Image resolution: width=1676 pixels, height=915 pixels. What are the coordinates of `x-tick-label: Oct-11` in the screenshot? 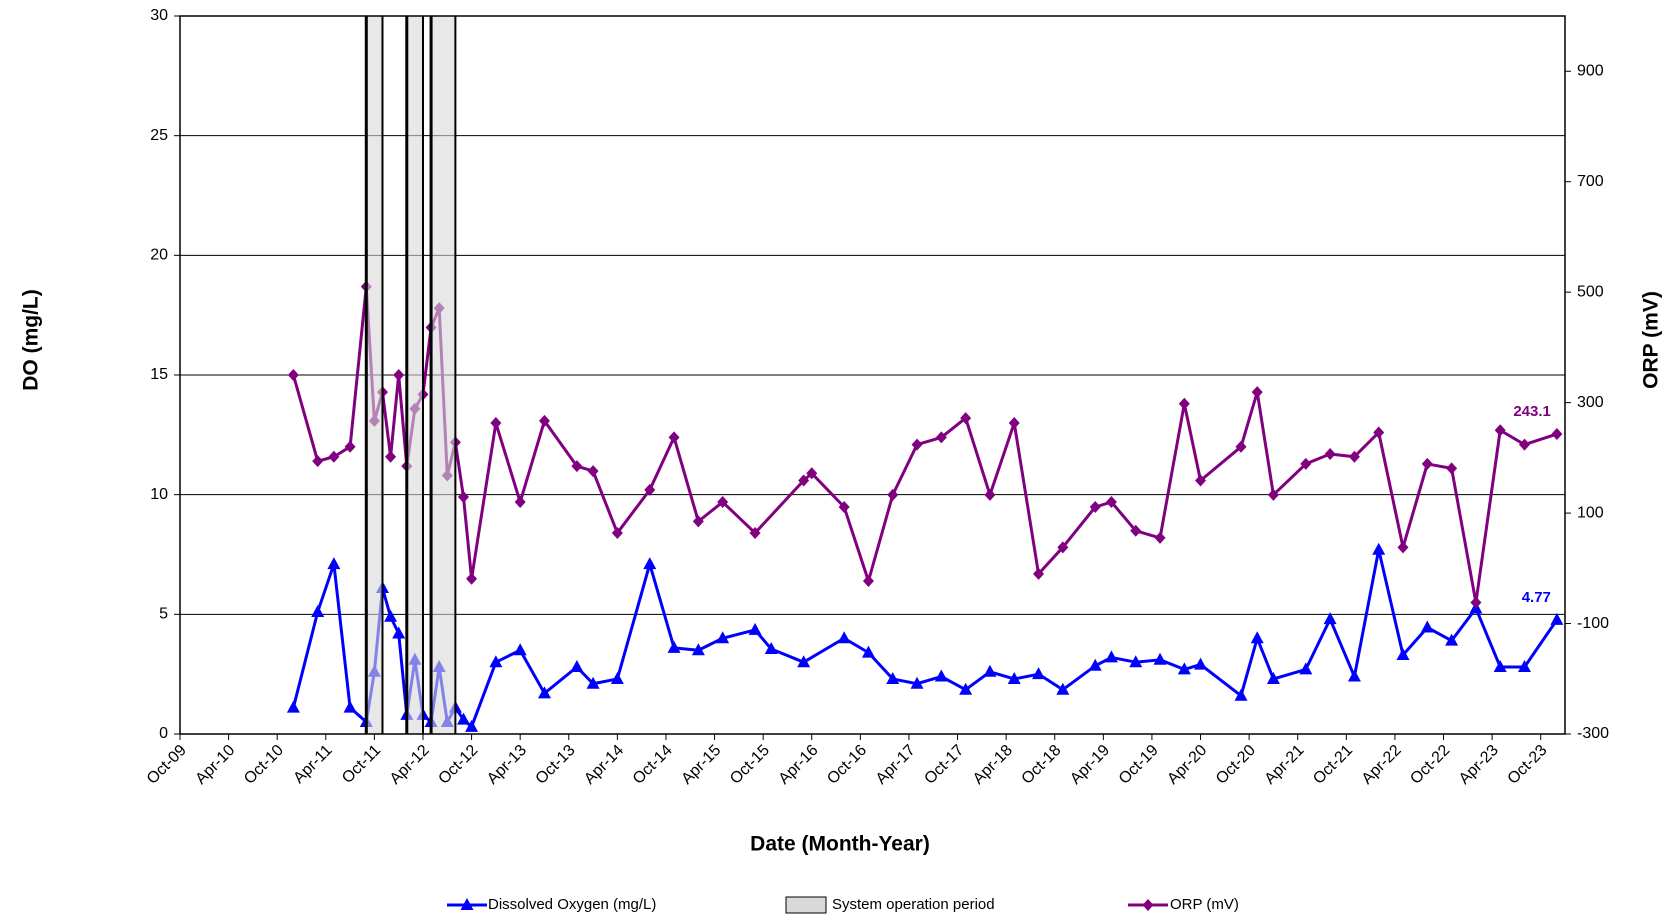 It's located at (361, 764).